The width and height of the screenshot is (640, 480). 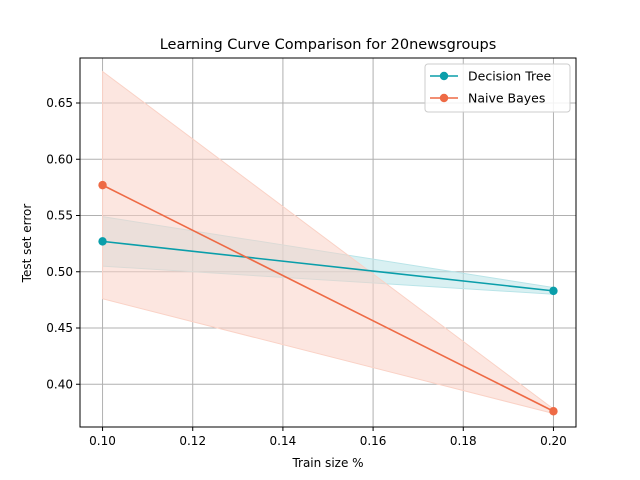 What do you see at coordinates (553, 441) in the screenshot?
I see `x-tick-label: 0.20` at bounding box center [553, 441].